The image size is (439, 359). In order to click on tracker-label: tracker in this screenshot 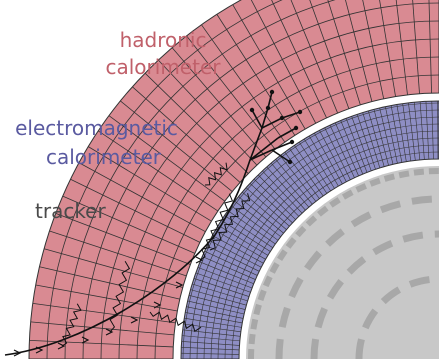, I will do `click(70, 211)`.